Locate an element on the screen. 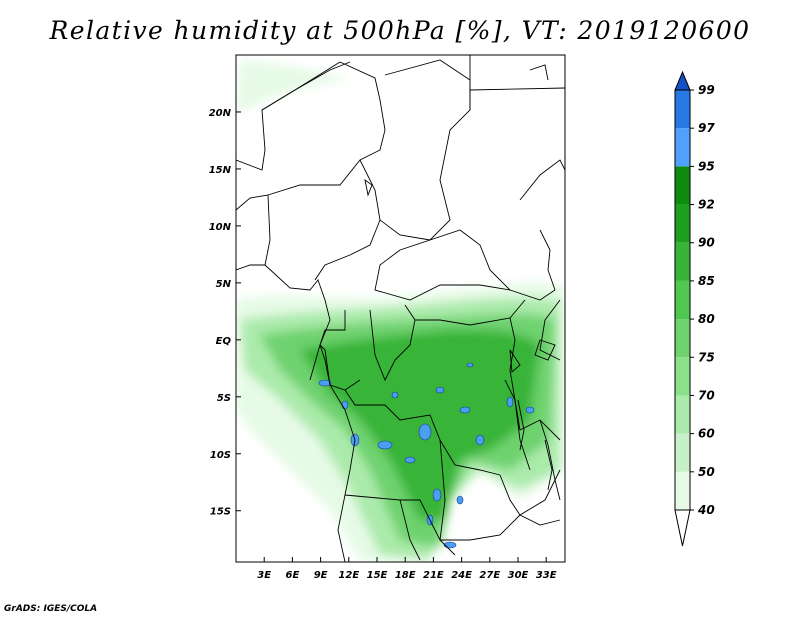 Image resolution: width=800 pixels, height=618 pixels. colorbar-label: 97 is located at coordinates (706, 128).